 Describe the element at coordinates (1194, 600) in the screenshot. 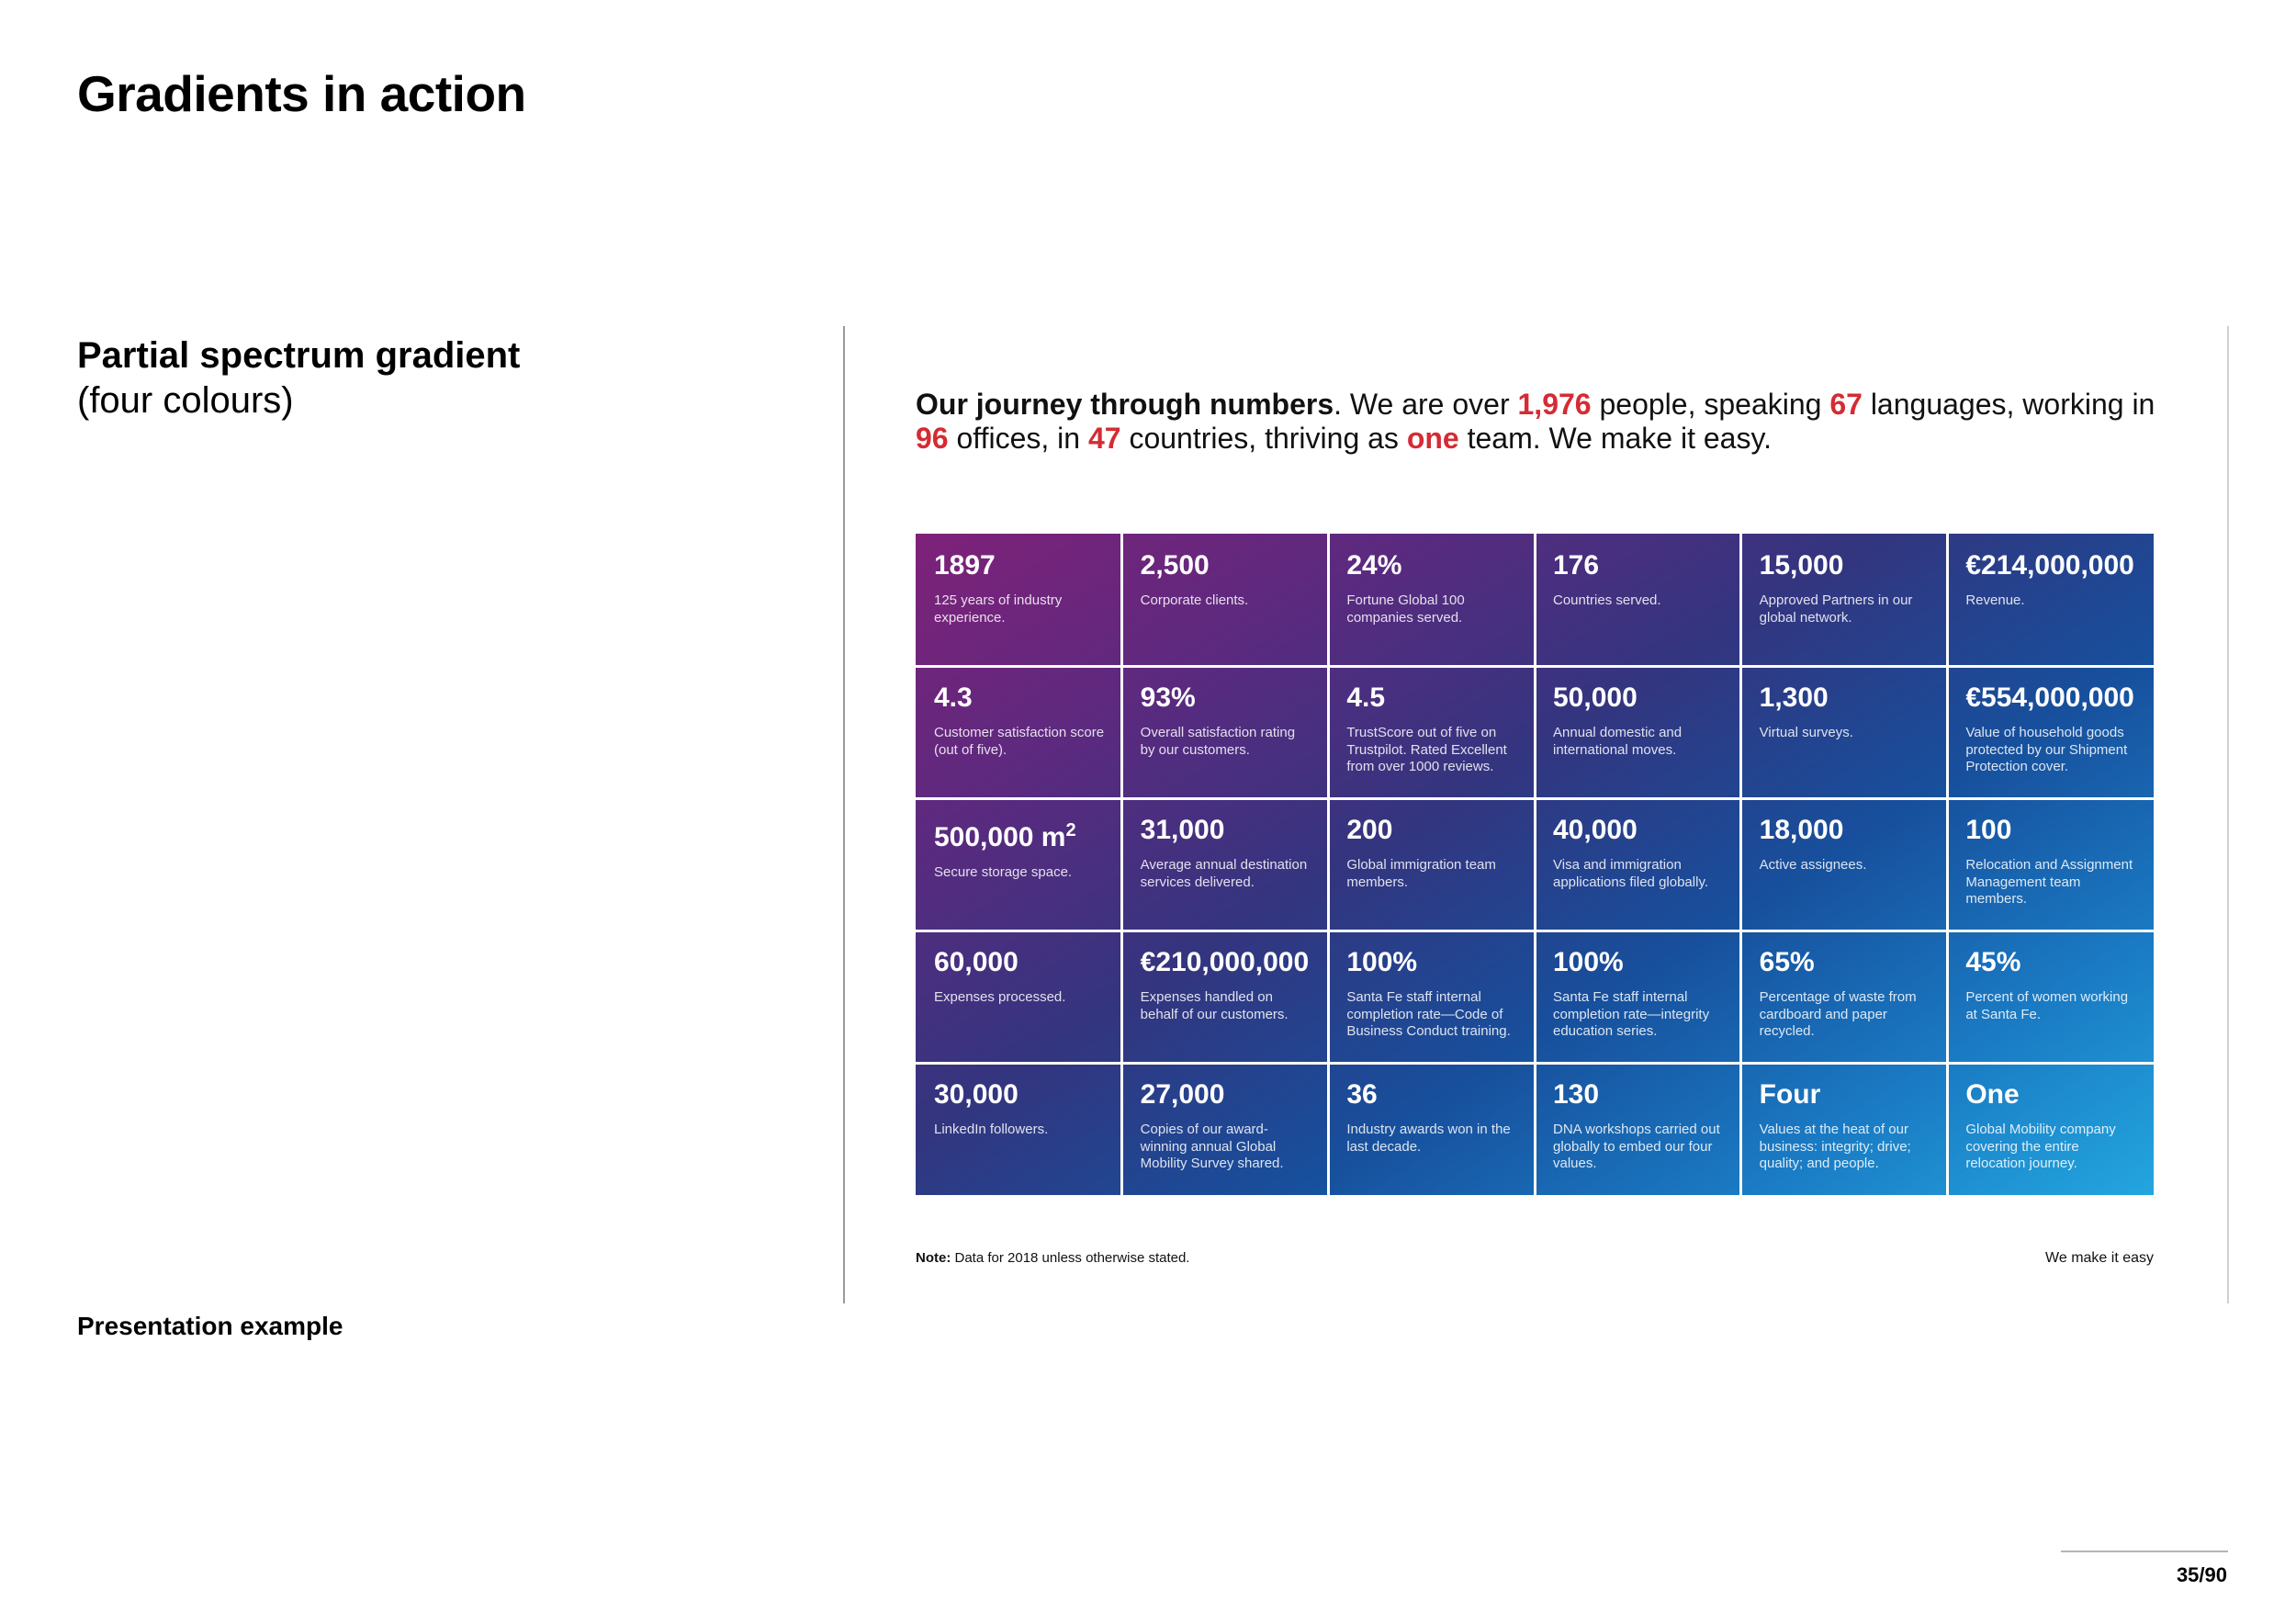

I see `stat-description: Corporate clients.` at that location.